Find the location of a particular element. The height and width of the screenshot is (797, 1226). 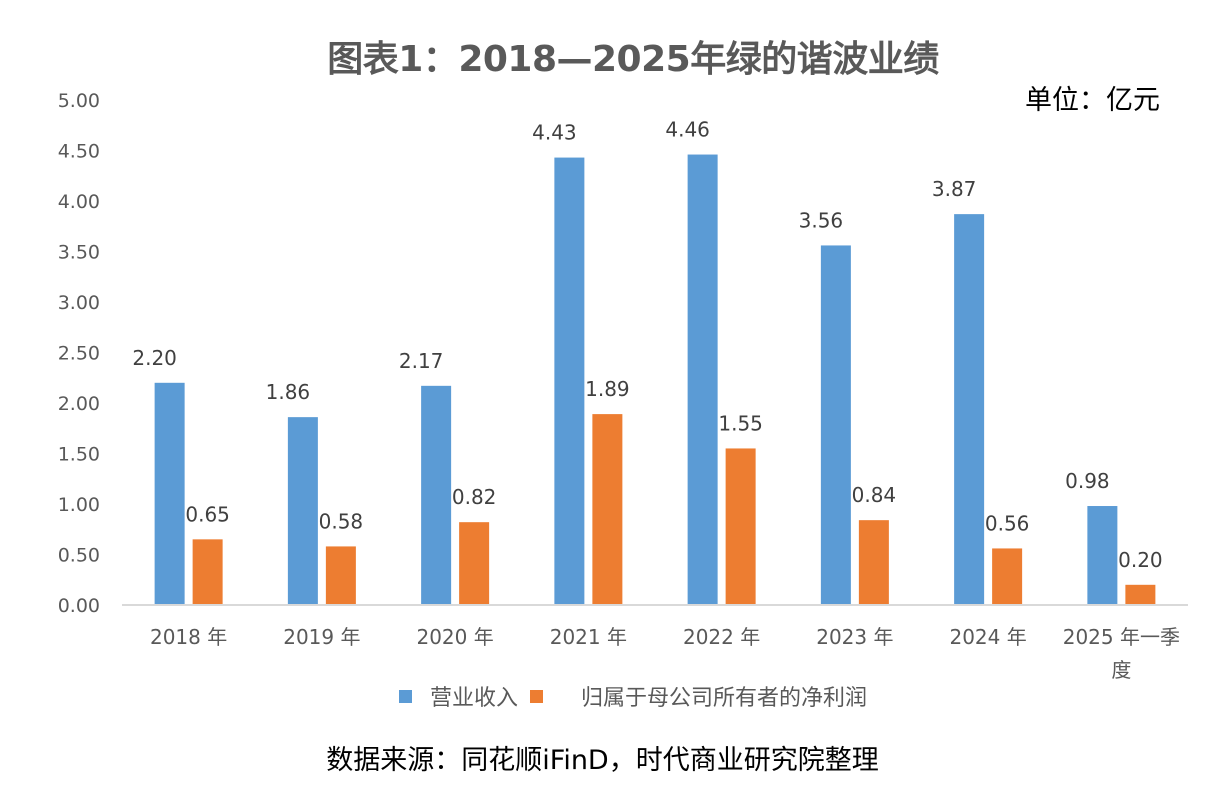

data-label-revenue: 4.46 is located at coordinates (687, 130).